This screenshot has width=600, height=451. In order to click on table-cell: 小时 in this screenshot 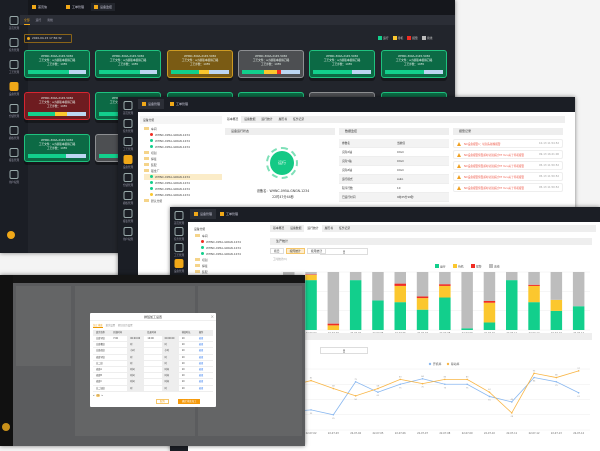, I will do `click(136, 351)`.